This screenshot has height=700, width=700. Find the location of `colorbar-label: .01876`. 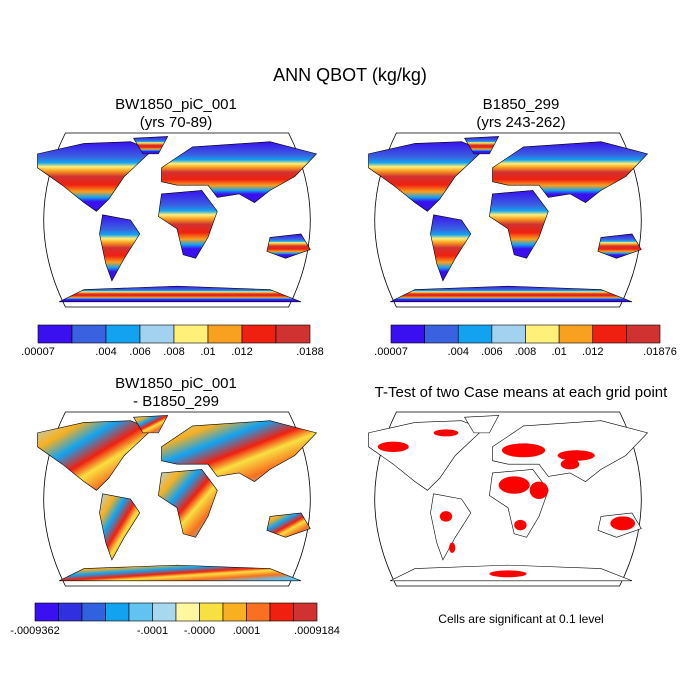

colorbar-label: .01876 is located at coordinates (660, 352).